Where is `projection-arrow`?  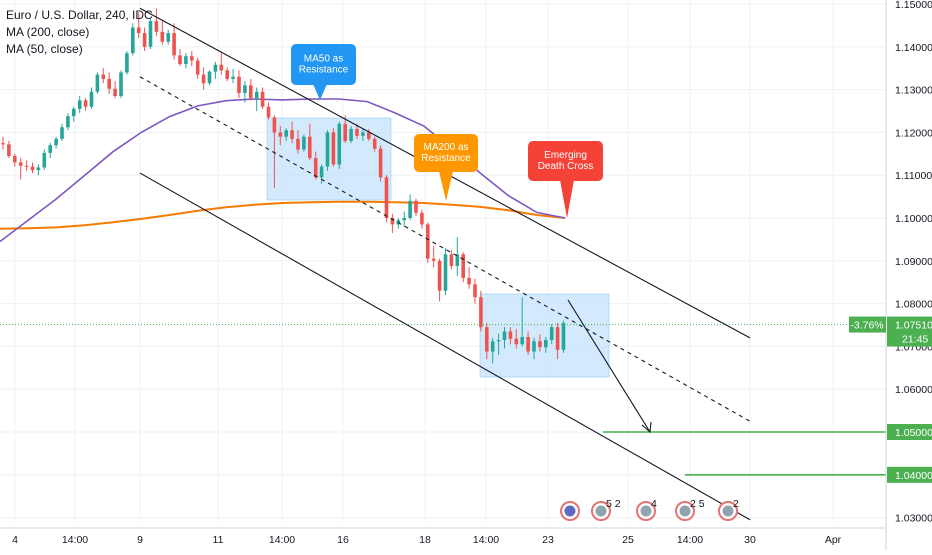 projection-arrow is located at coordinates (609, 366).